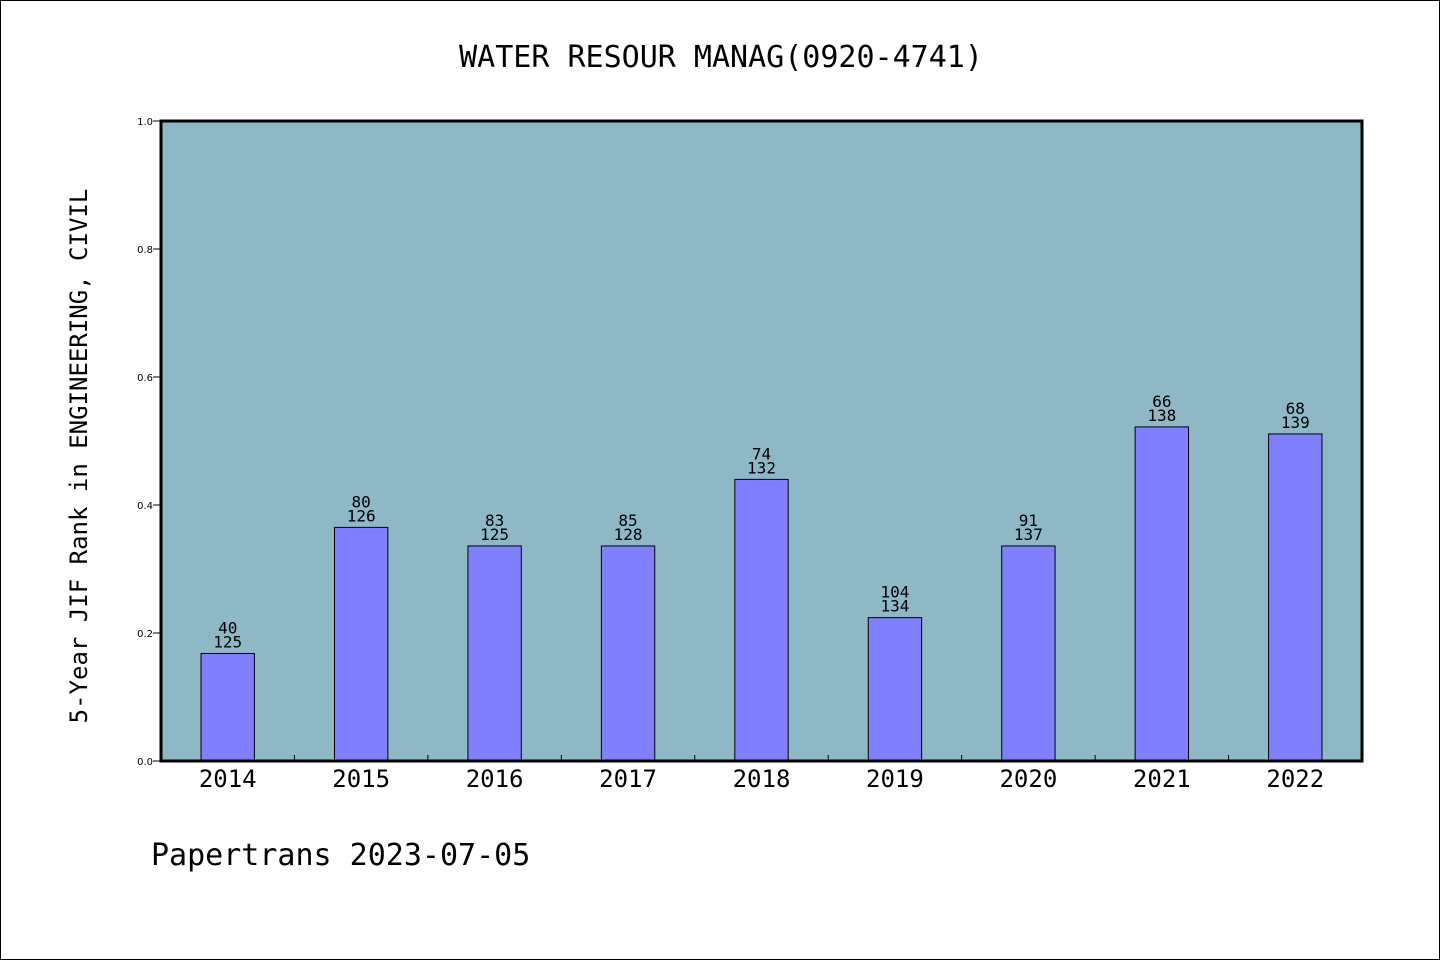 The width and height of the screenshot is (1440, 966). I want to click on bar-rank-label: 83, so click(494, 520).